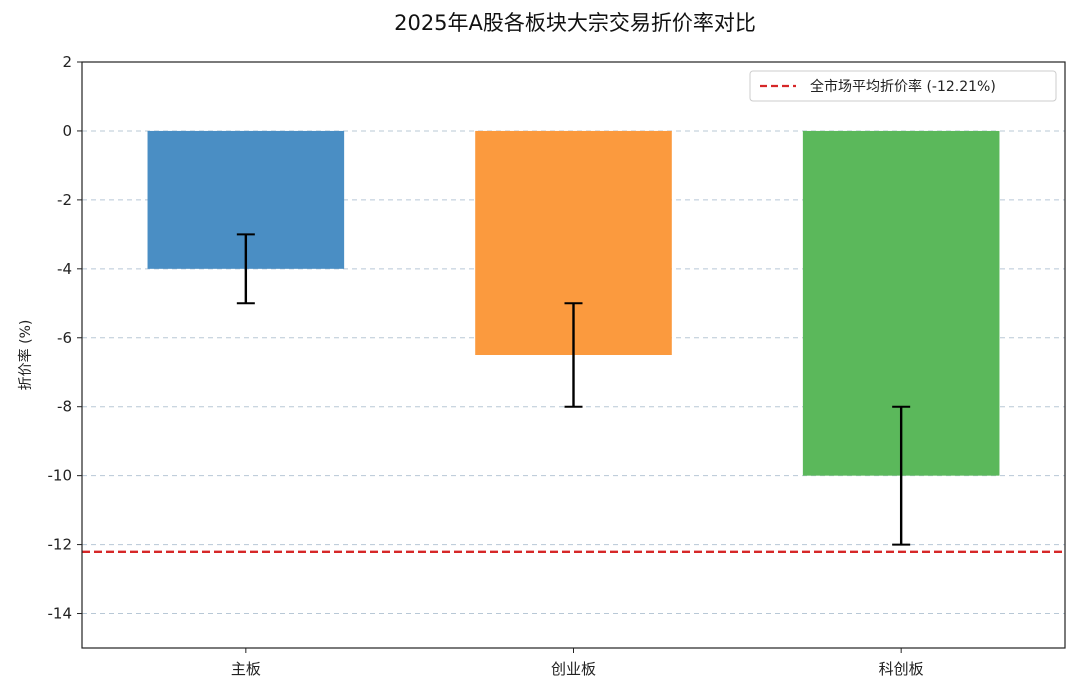 The width and height of the screenshot is (1080, 688). What do you see at coordinates (60, 545) in the screenshot?
I see `y-tick-label: -12` at bounding box center [60, 545].